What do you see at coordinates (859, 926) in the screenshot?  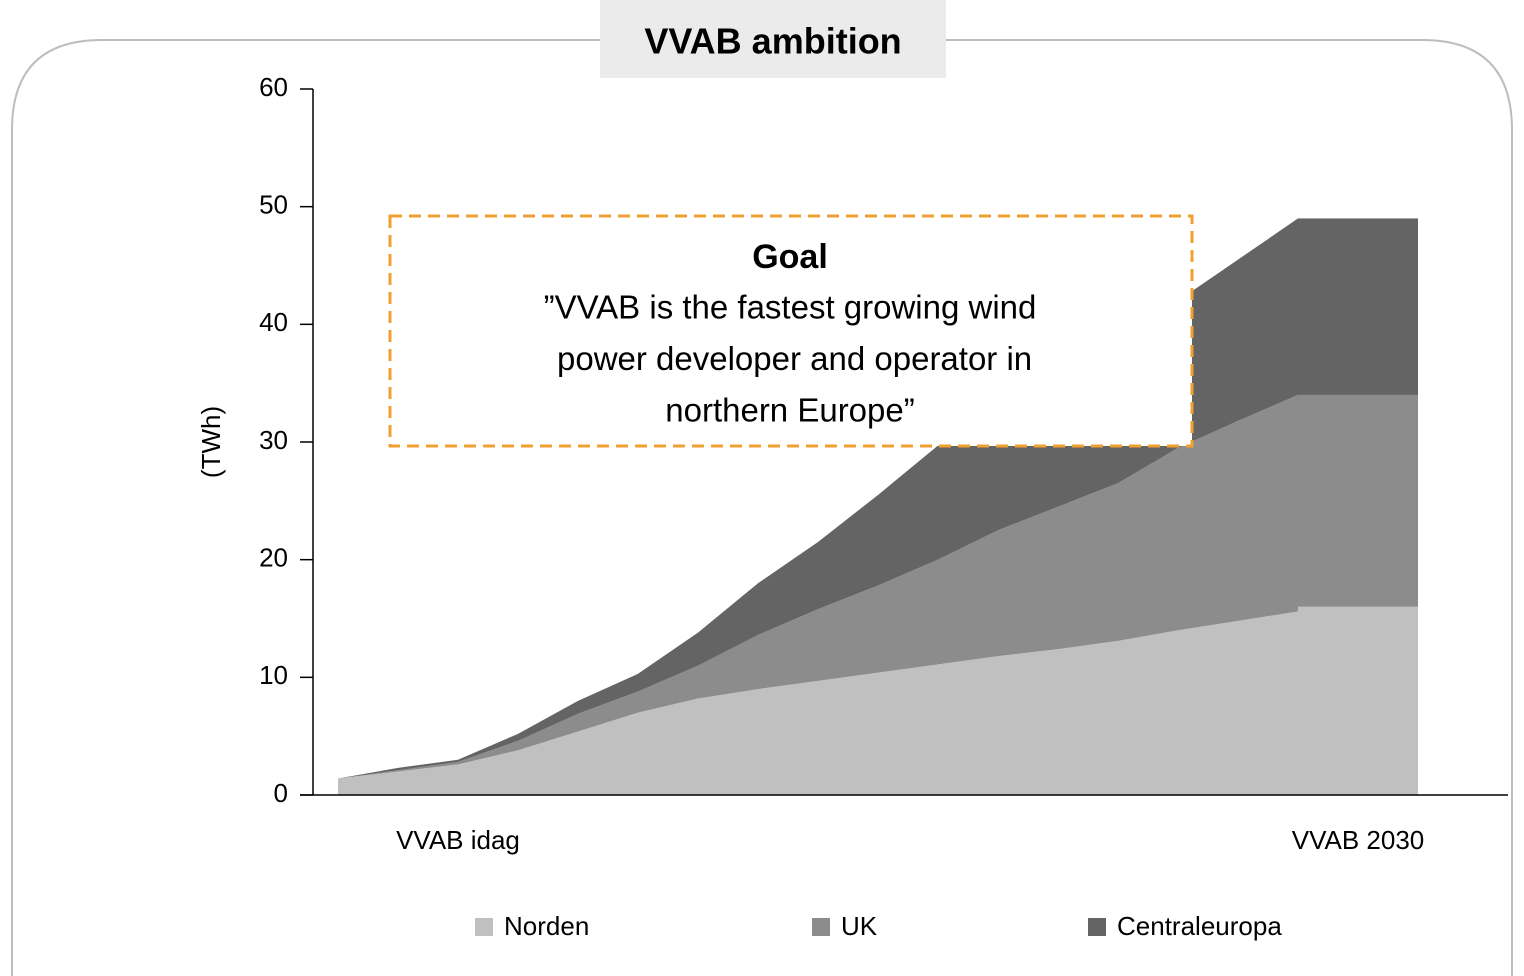 I see `legend-label: UK` at bounding box center [859, 926].